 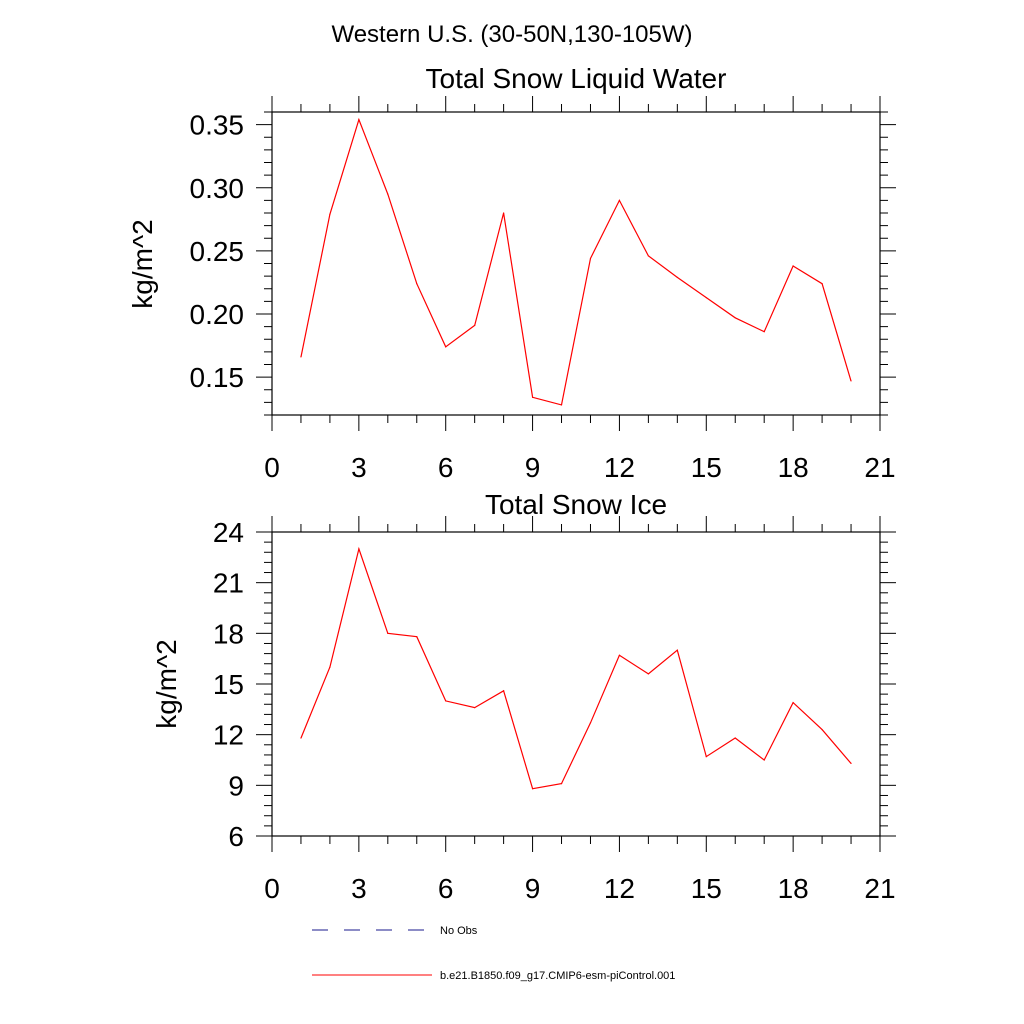 I want to click on y-tick-label: 18, so click(x=228, y=633).